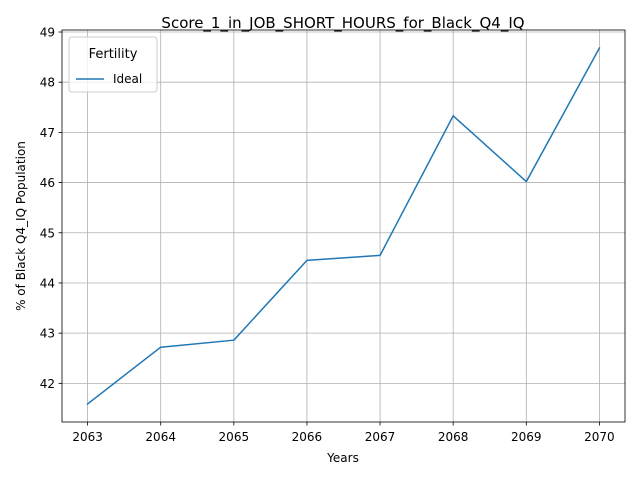  Describe the element at coordinates (342, 458) in the screenshot. I see `x-axis-label: Years` at that location.